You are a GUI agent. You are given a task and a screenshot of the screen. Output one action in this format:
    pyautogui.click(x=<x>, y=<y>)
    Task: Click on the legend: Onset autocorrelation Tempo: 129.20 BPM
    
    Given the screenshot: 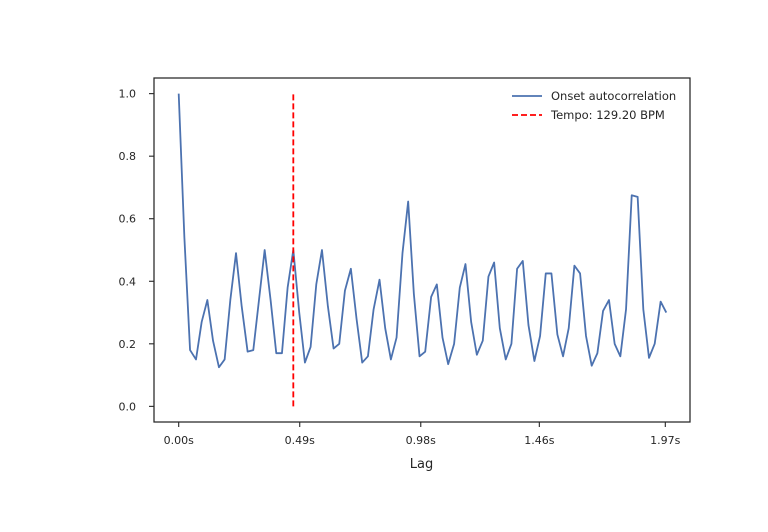 What is the action you would take?
    pyautogui.click(x=594, y=105)
    